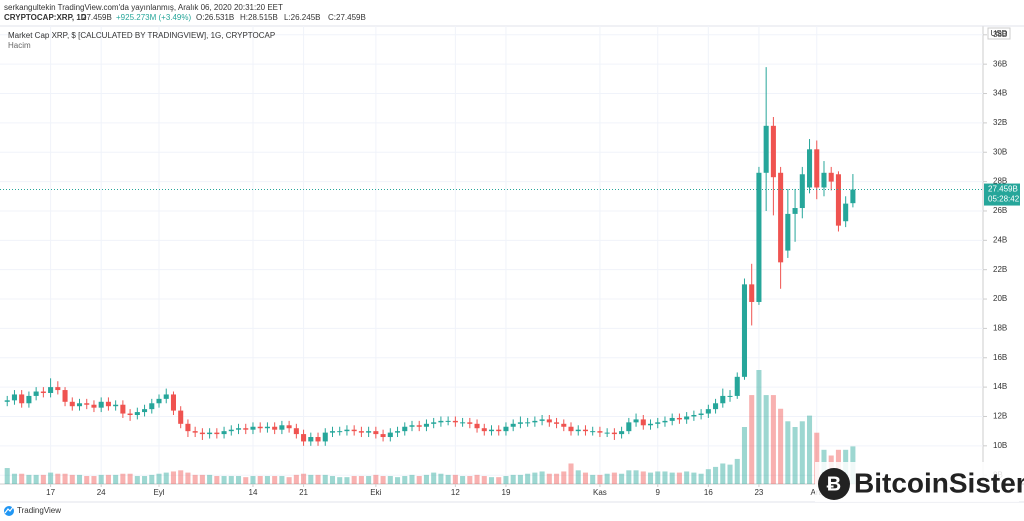  I want to click on y-tick-label: 28B, so click(1000, 181).